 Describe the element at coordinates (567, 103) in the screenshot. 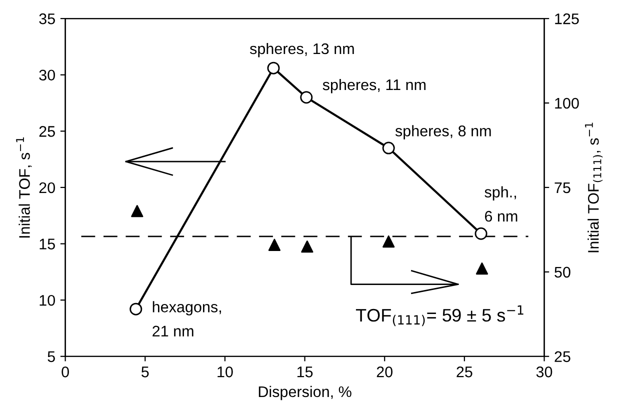

I see `y2-tick-label: 100` at that location.